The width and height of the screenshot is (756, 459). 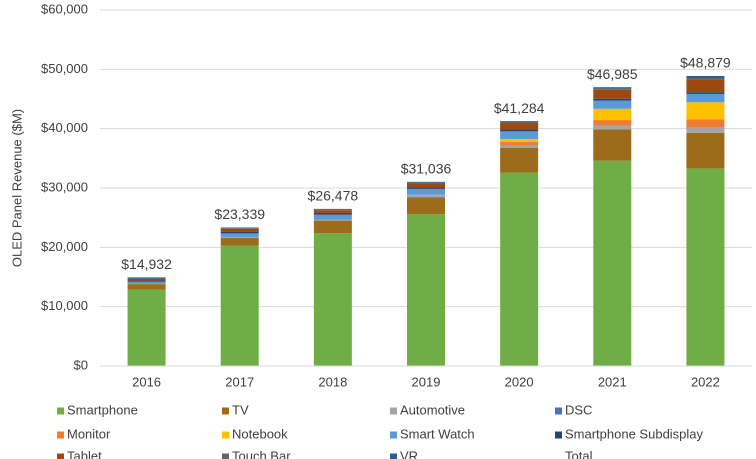 I want to click on total-label: $14,932, so click(x=146, y=264).